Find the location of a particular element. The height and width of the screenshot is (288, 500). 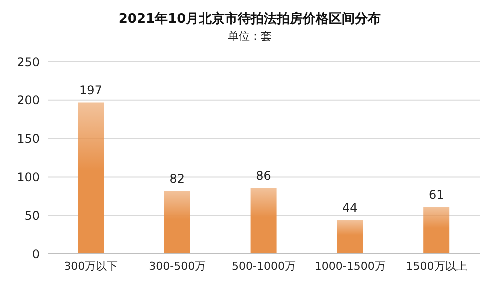

y-tick-label: 150 is located at coordinates (28, 139).